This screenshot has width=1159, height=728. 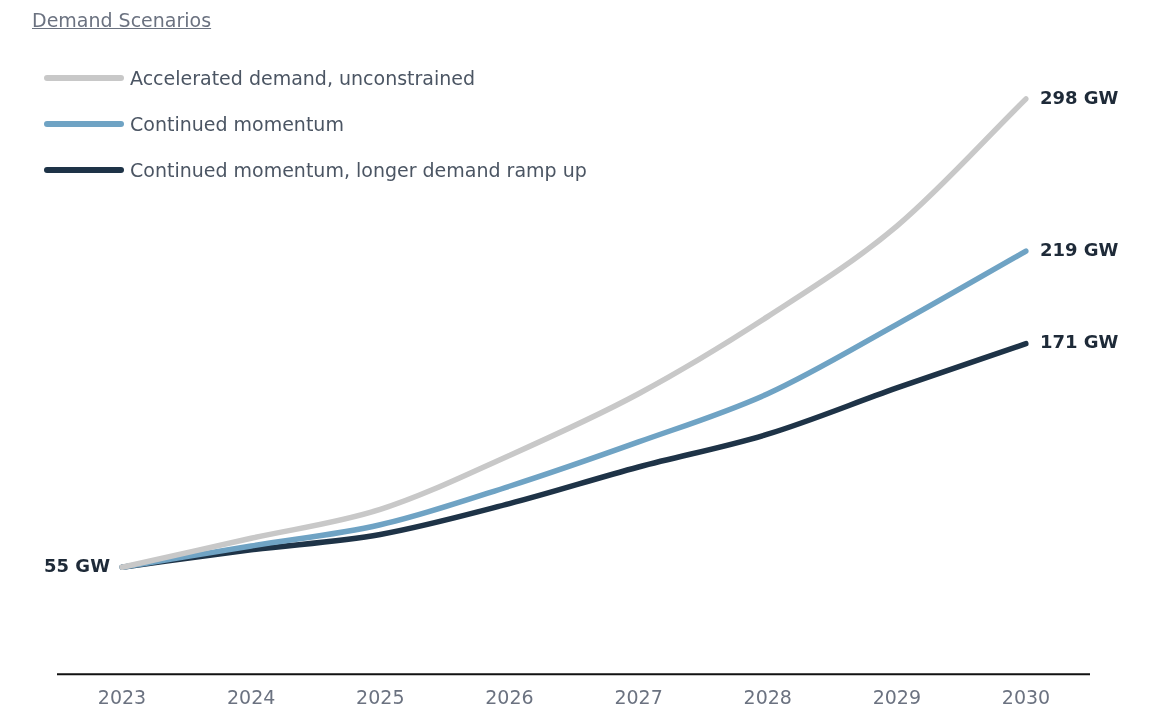 What do you see at coordinates (767, 696) in the screenshot?
I see `x-tick-label: 2028` at bounding box center [767, 696].